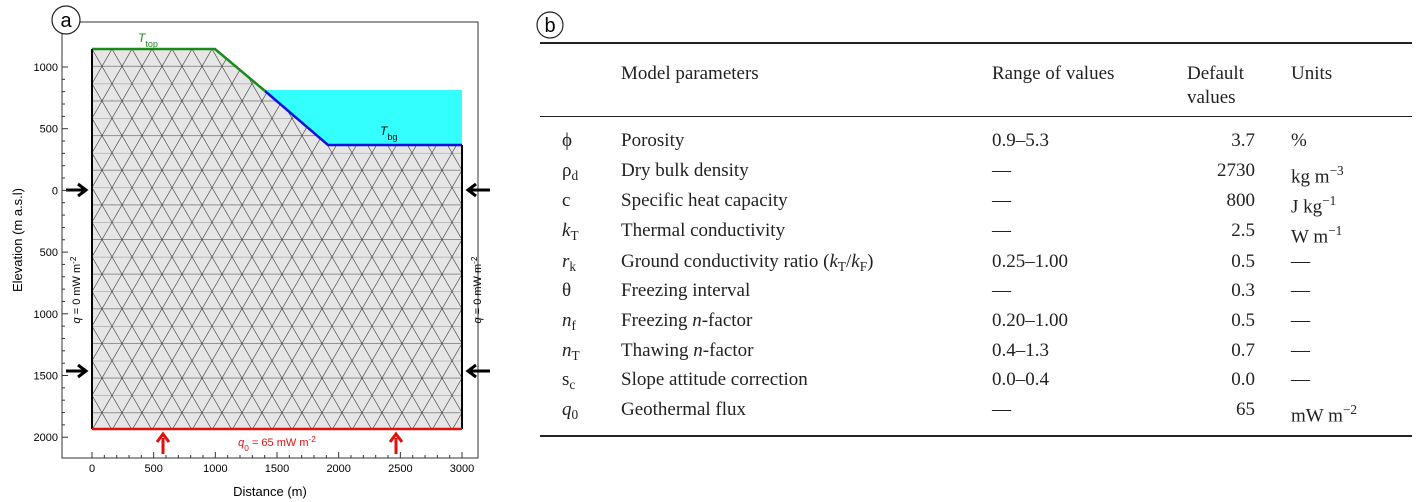  Describe the element at coordinates (1336, 170) in the screenshot. I see `text-segment: −3` at that location.